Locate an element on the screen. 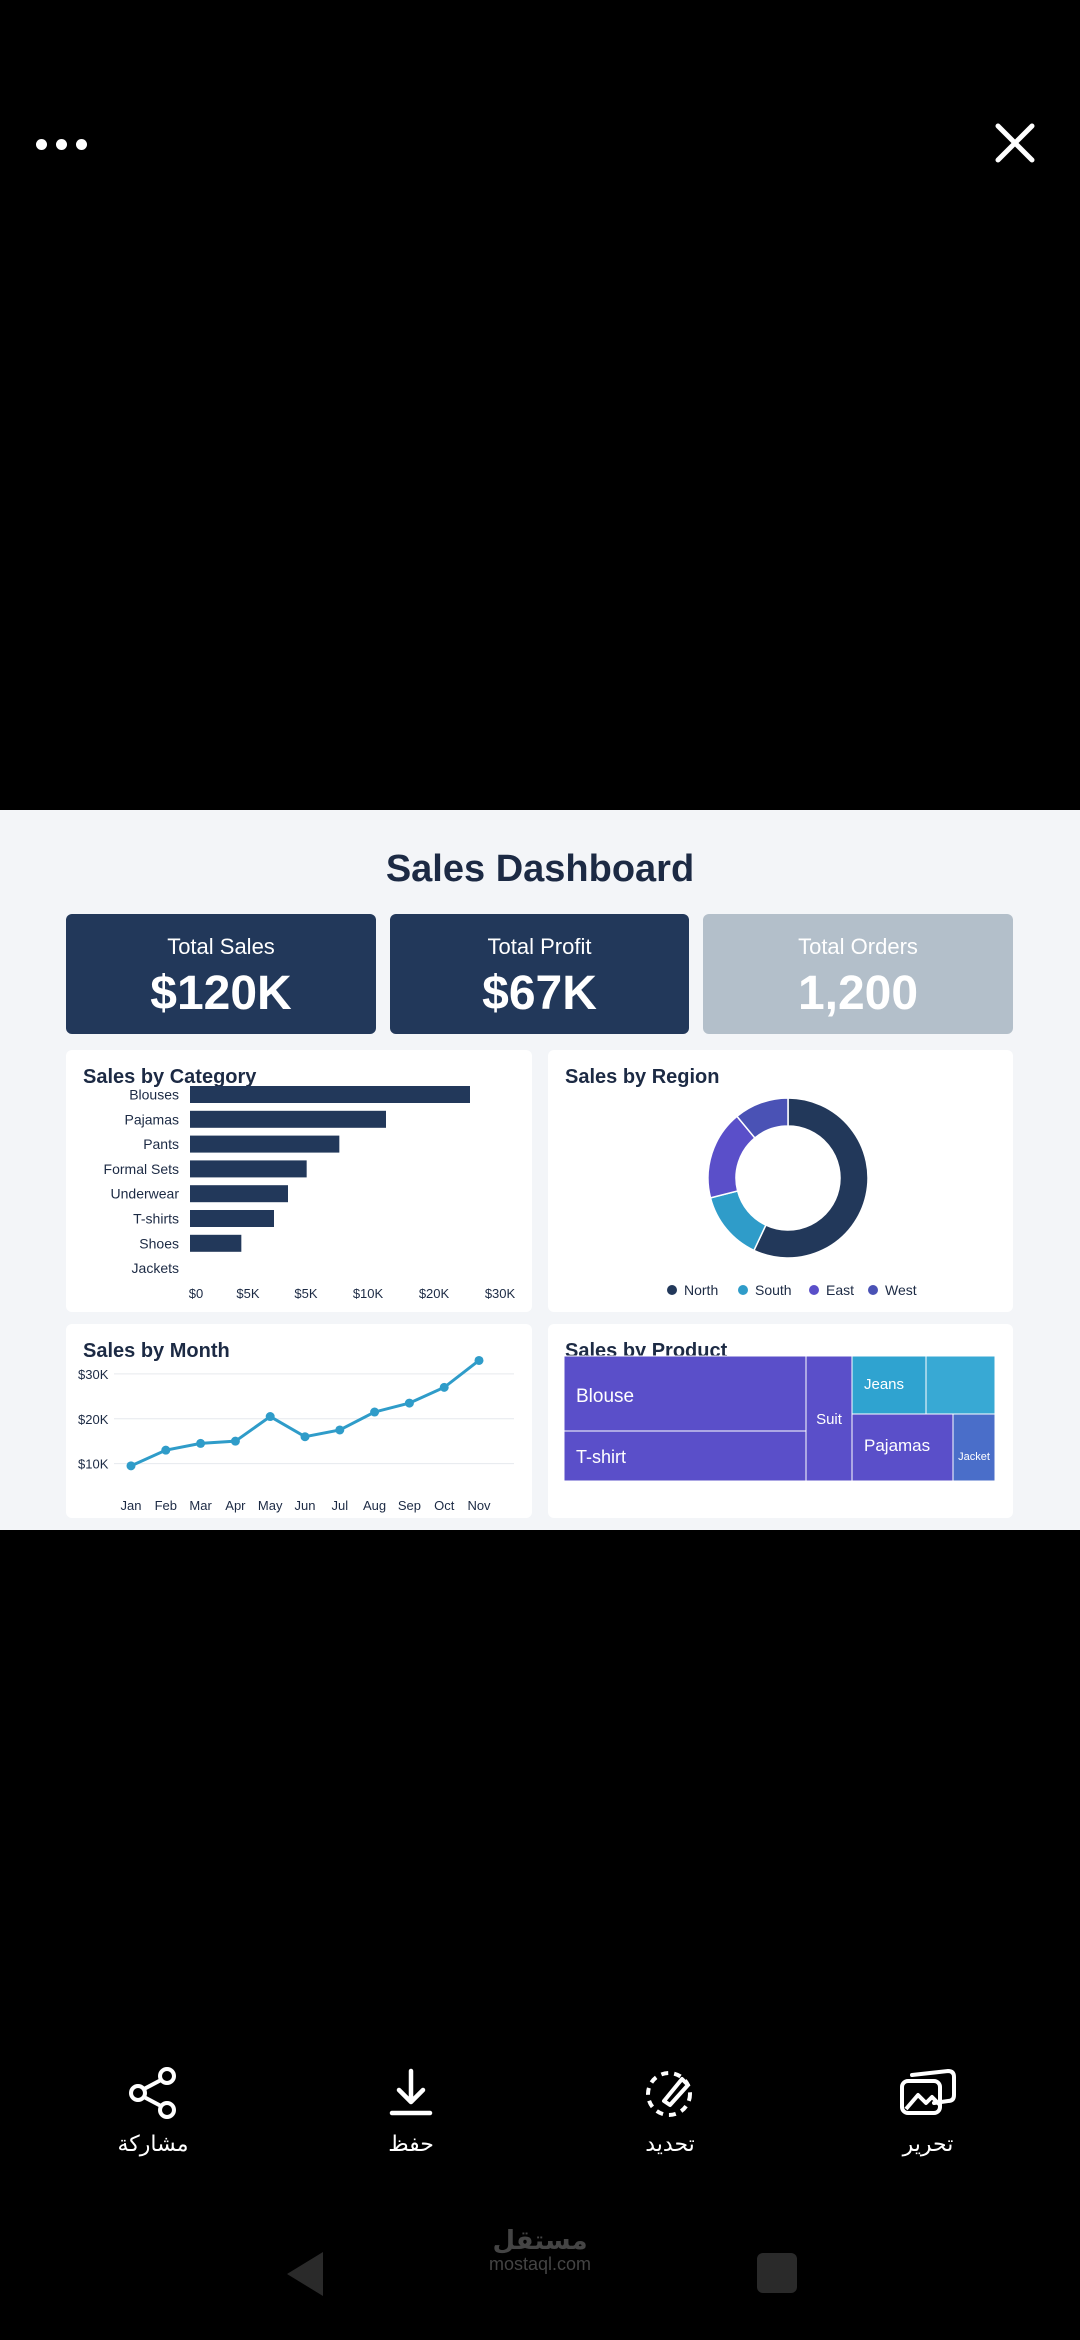 The image size is (1080, 2340). y-tick-label: $30K is located at coordinates (93, 1374).